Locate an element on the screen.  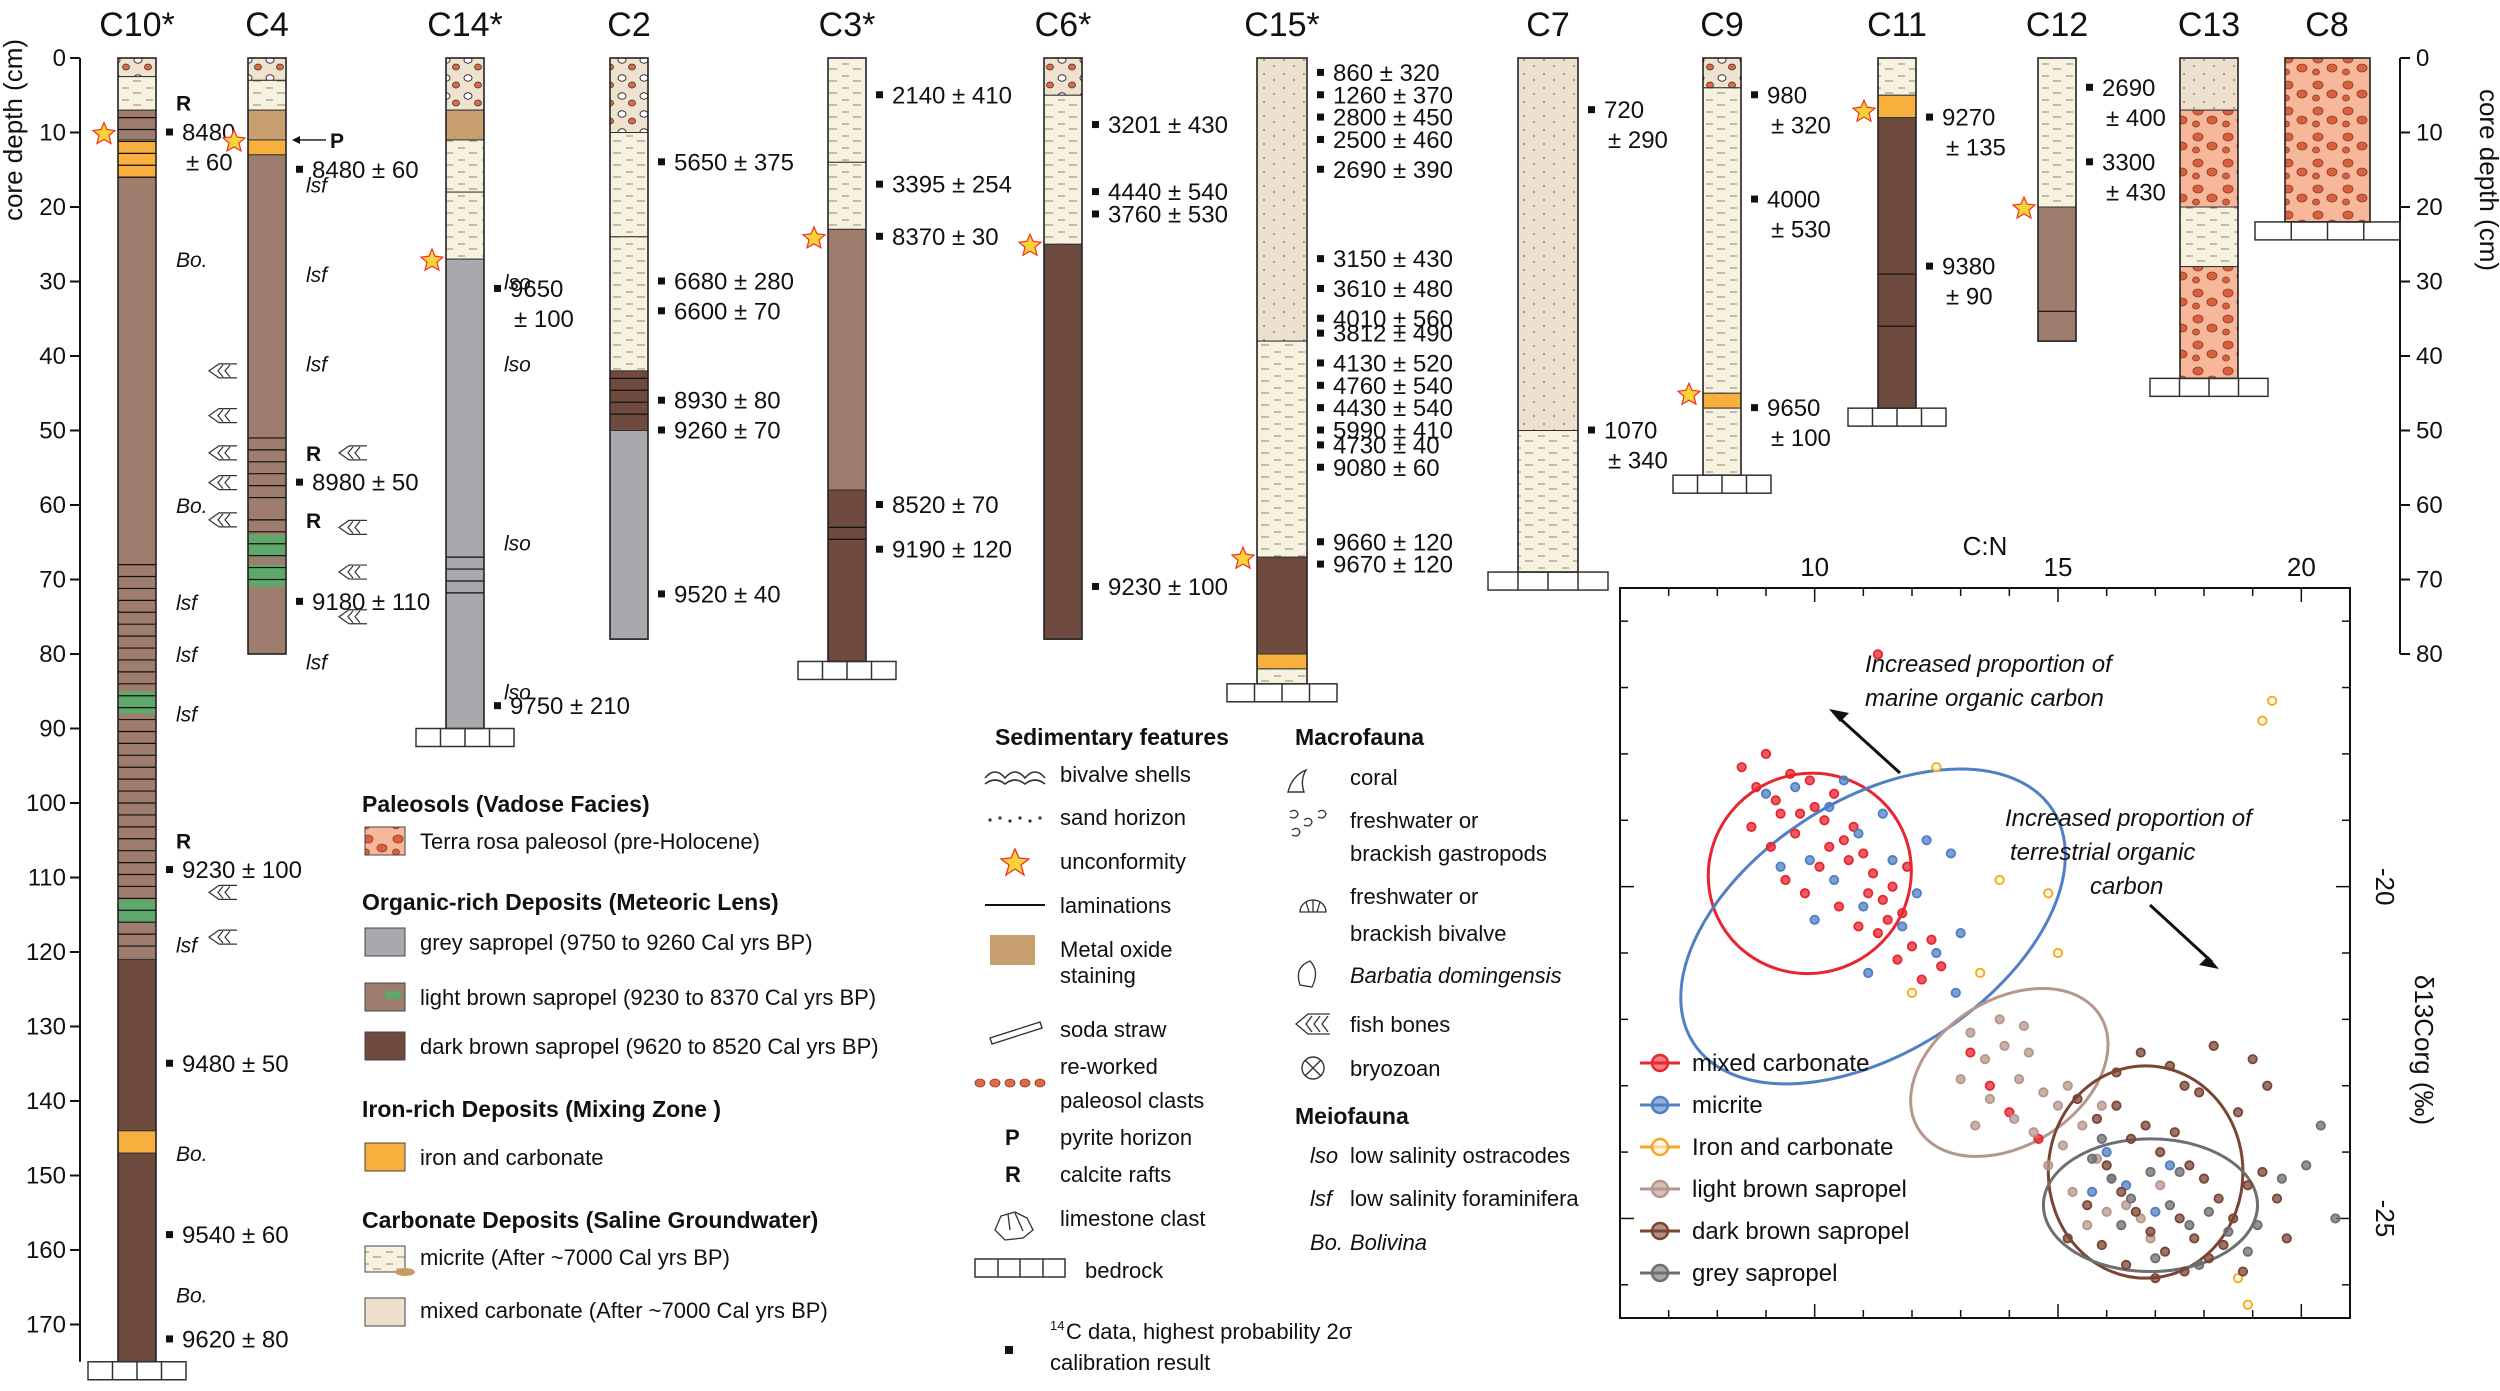
core-title: C10* is located at coordinates (137, 25).